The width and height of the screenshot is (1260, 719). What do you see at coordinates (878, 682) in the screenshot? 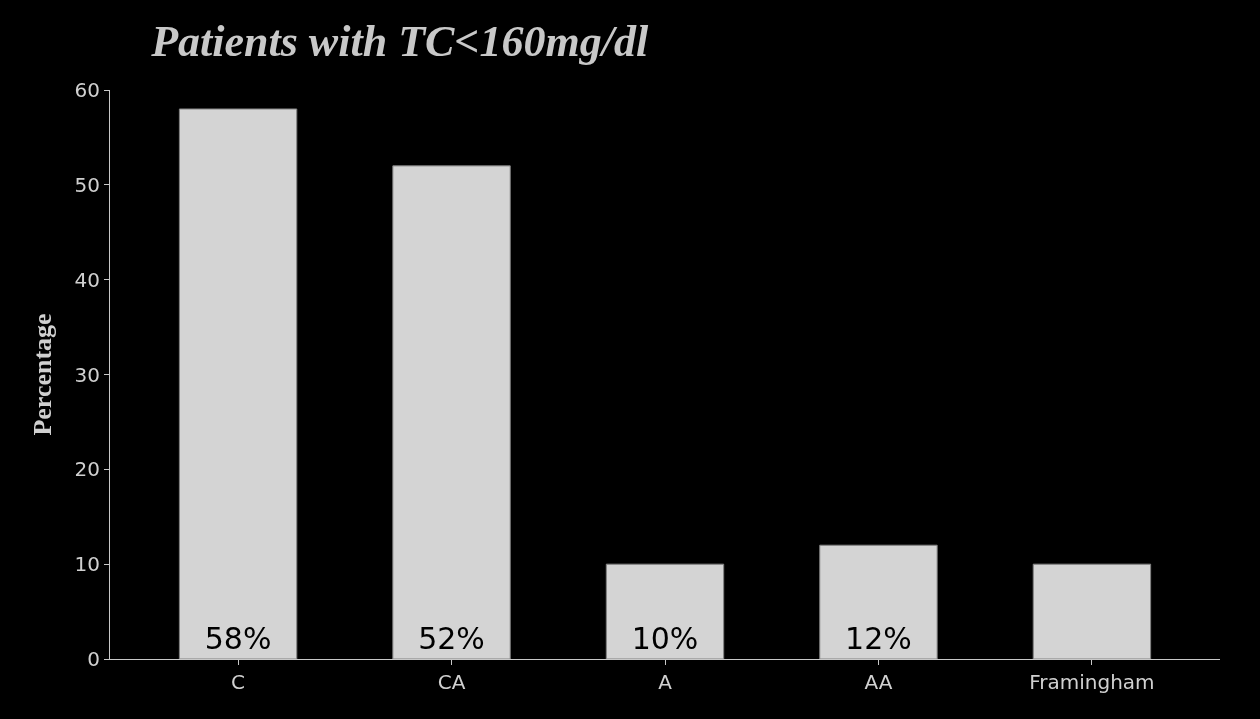
I see `x-tick-label: AA` at bounding box center [878, 682].